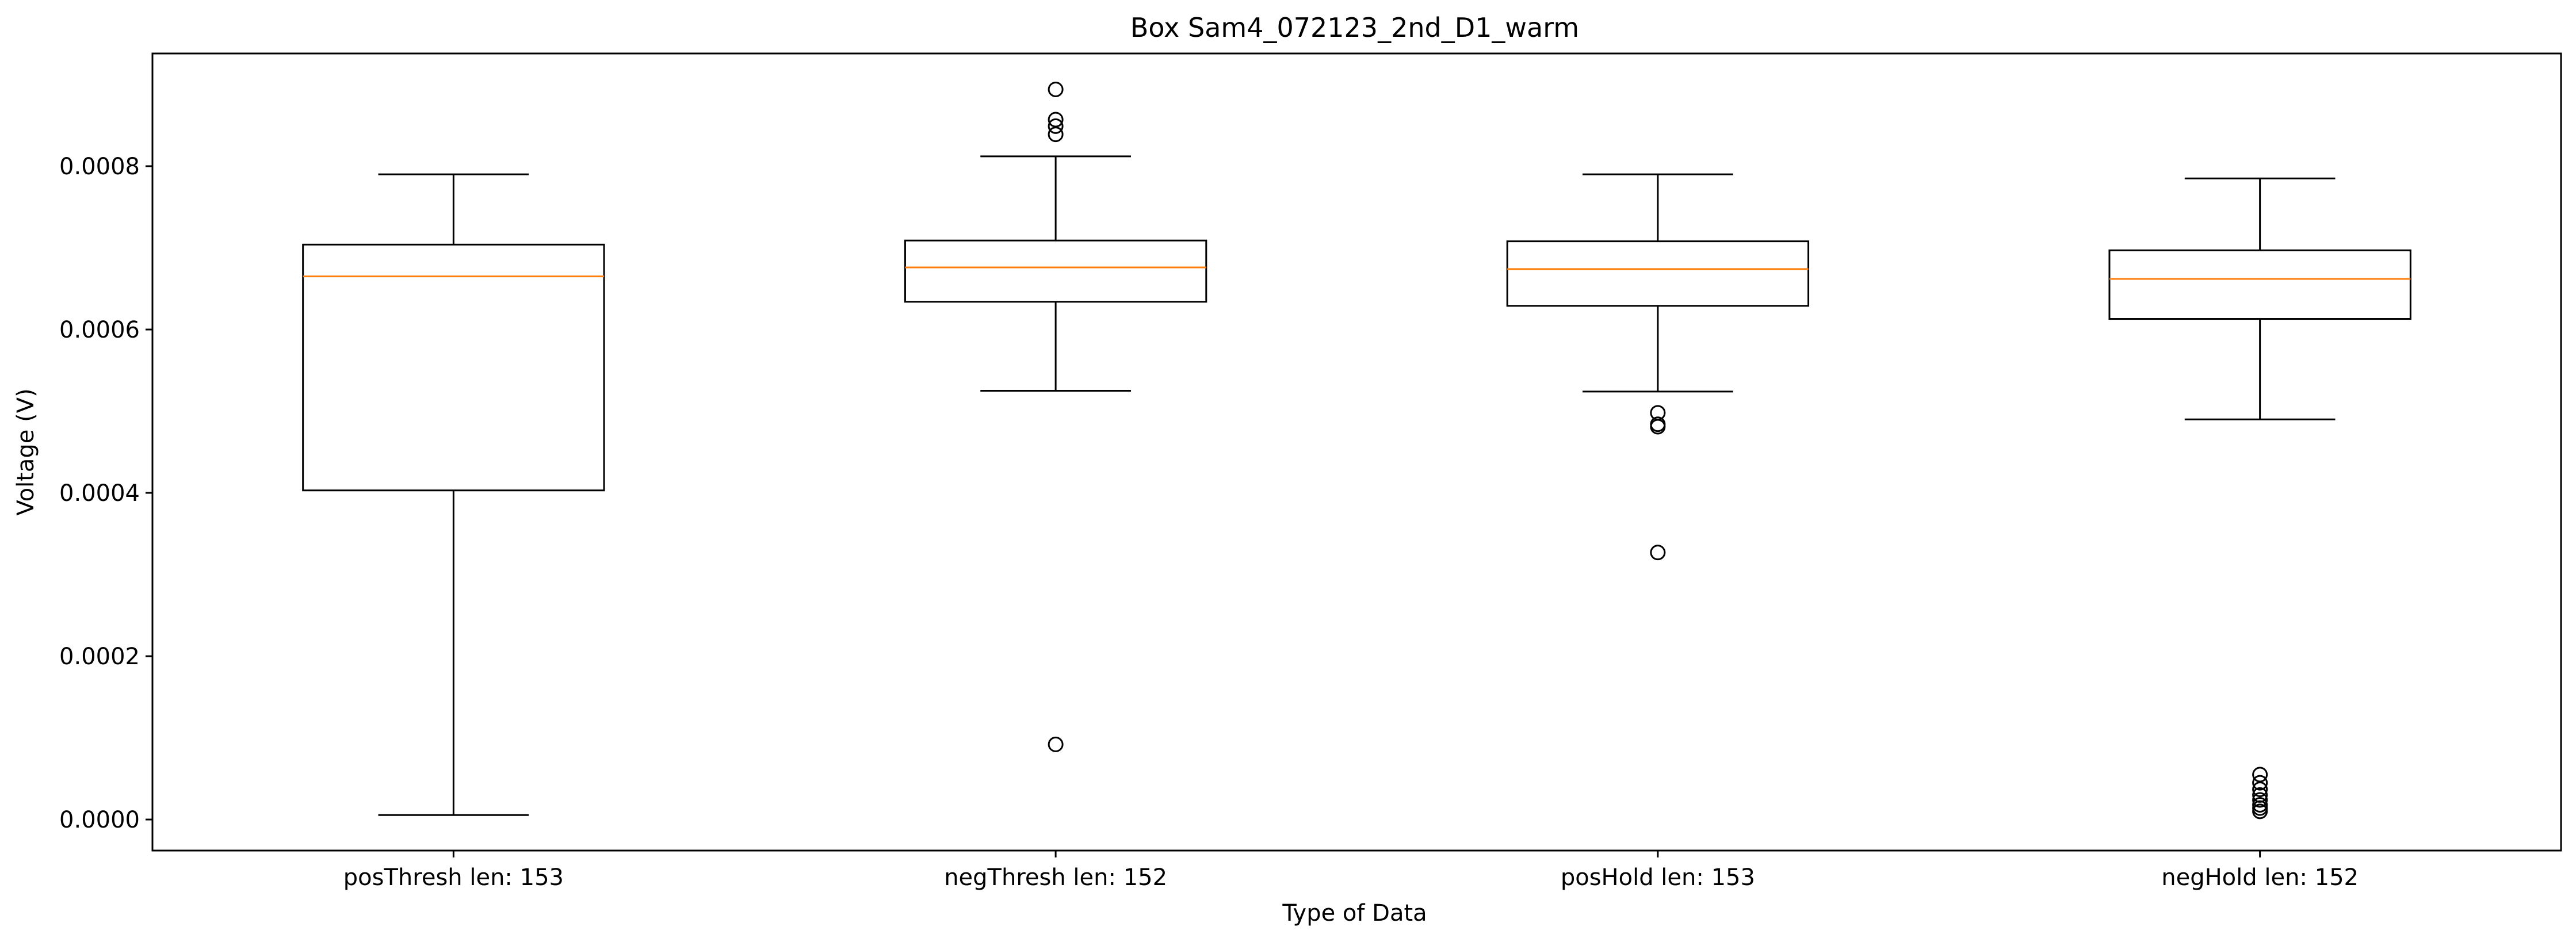 Image resolution: width=2576 pixels, height=942 pixels. Describe the element at coordinates (99, 820) in the screenshot. I see `y-tick-label: 0.0000` at that location.